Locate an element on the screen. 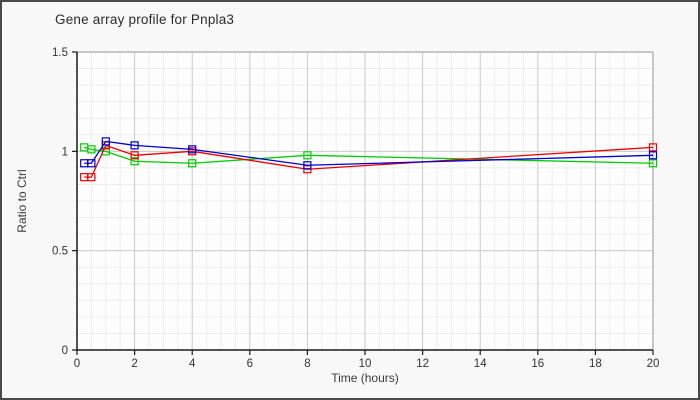 This screenshot has height=400, width=700. series-line-green is located at coordinates (369, 155).